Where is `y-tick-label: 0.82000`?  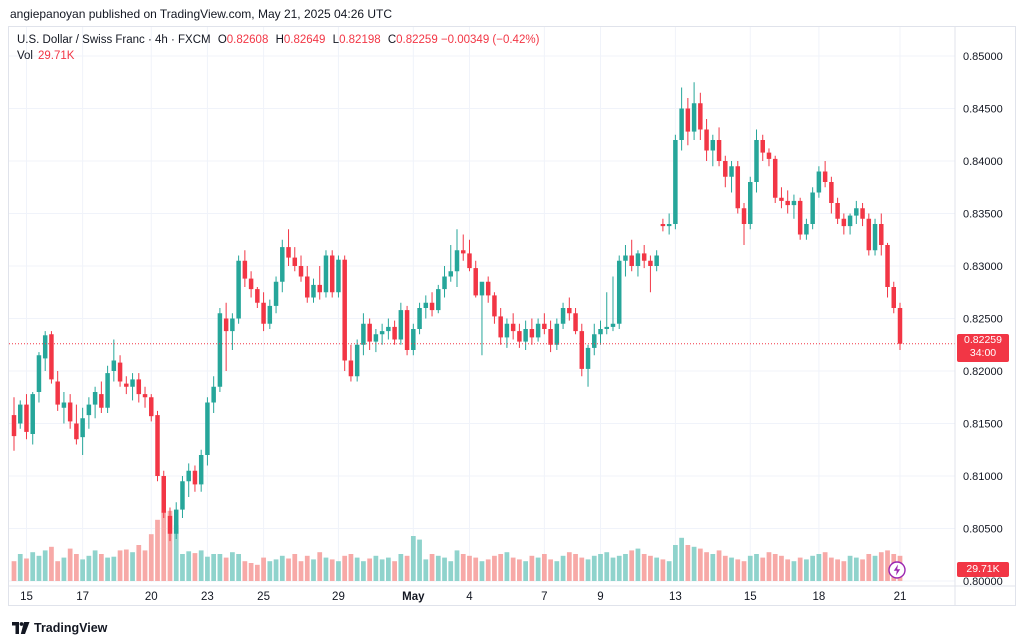 y-tick-label: 0.82000 is located at coordinates (983, 372).